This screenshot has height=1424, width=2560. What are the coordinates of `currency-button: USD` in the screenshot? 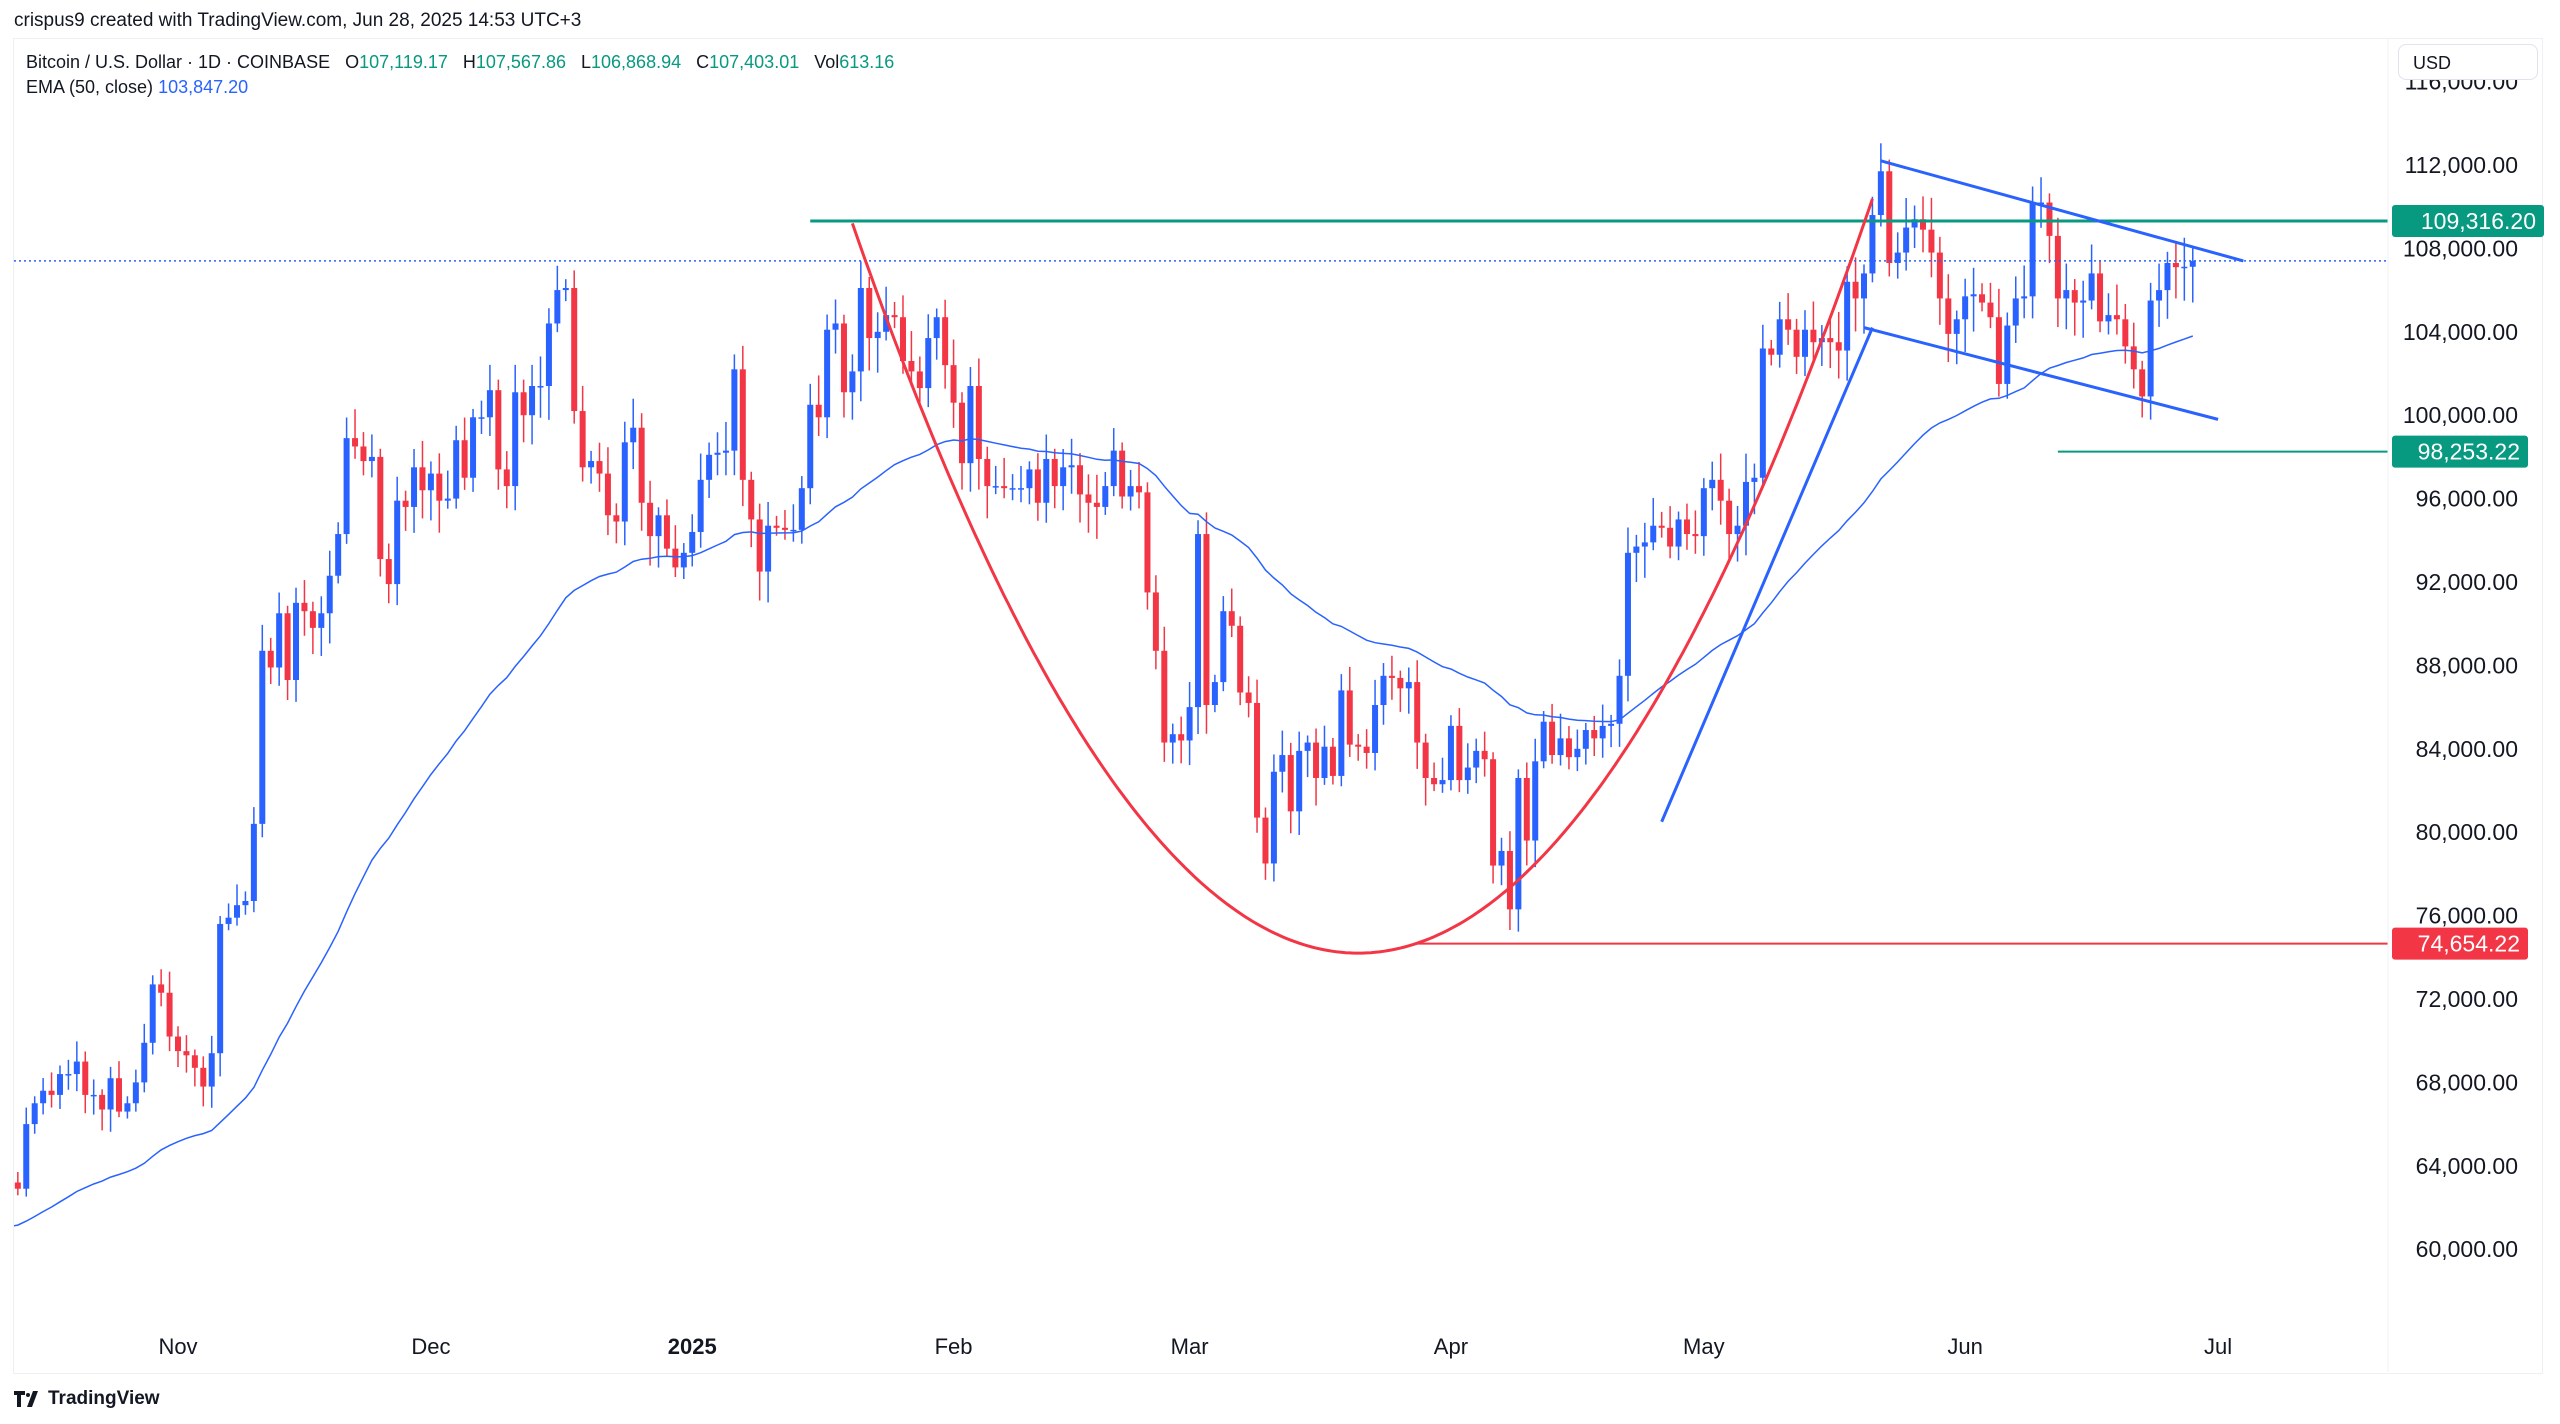 It's located at (2468, 62).